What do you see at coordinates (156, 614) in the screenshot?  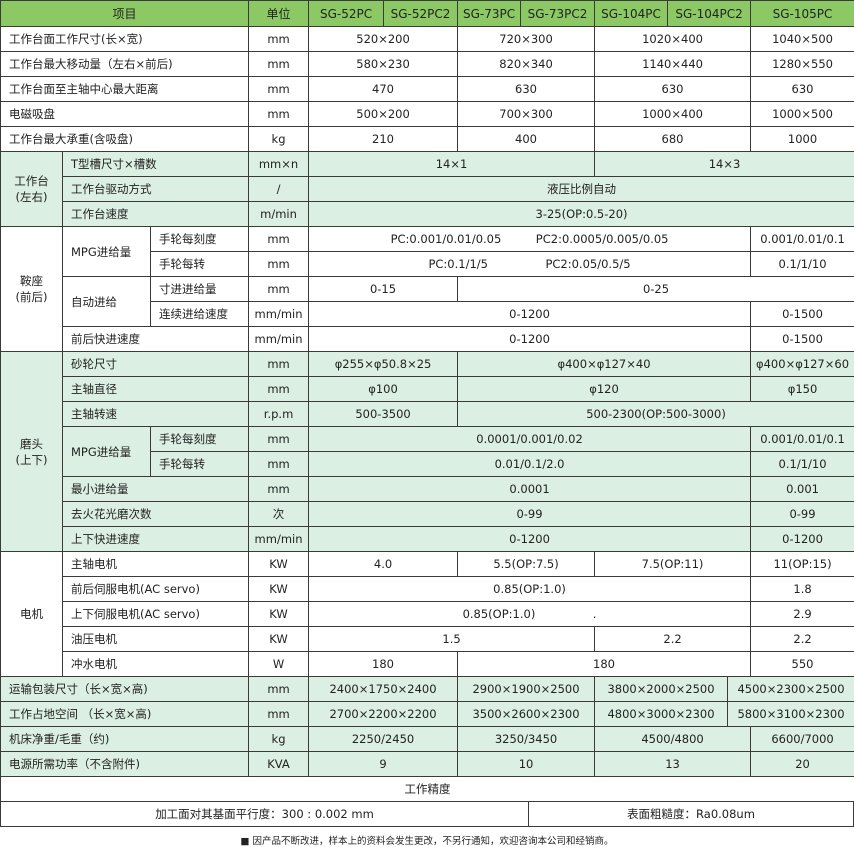 I see `row-label: 上下伺服电机(AC servo)` at bounding box center [156, 614].